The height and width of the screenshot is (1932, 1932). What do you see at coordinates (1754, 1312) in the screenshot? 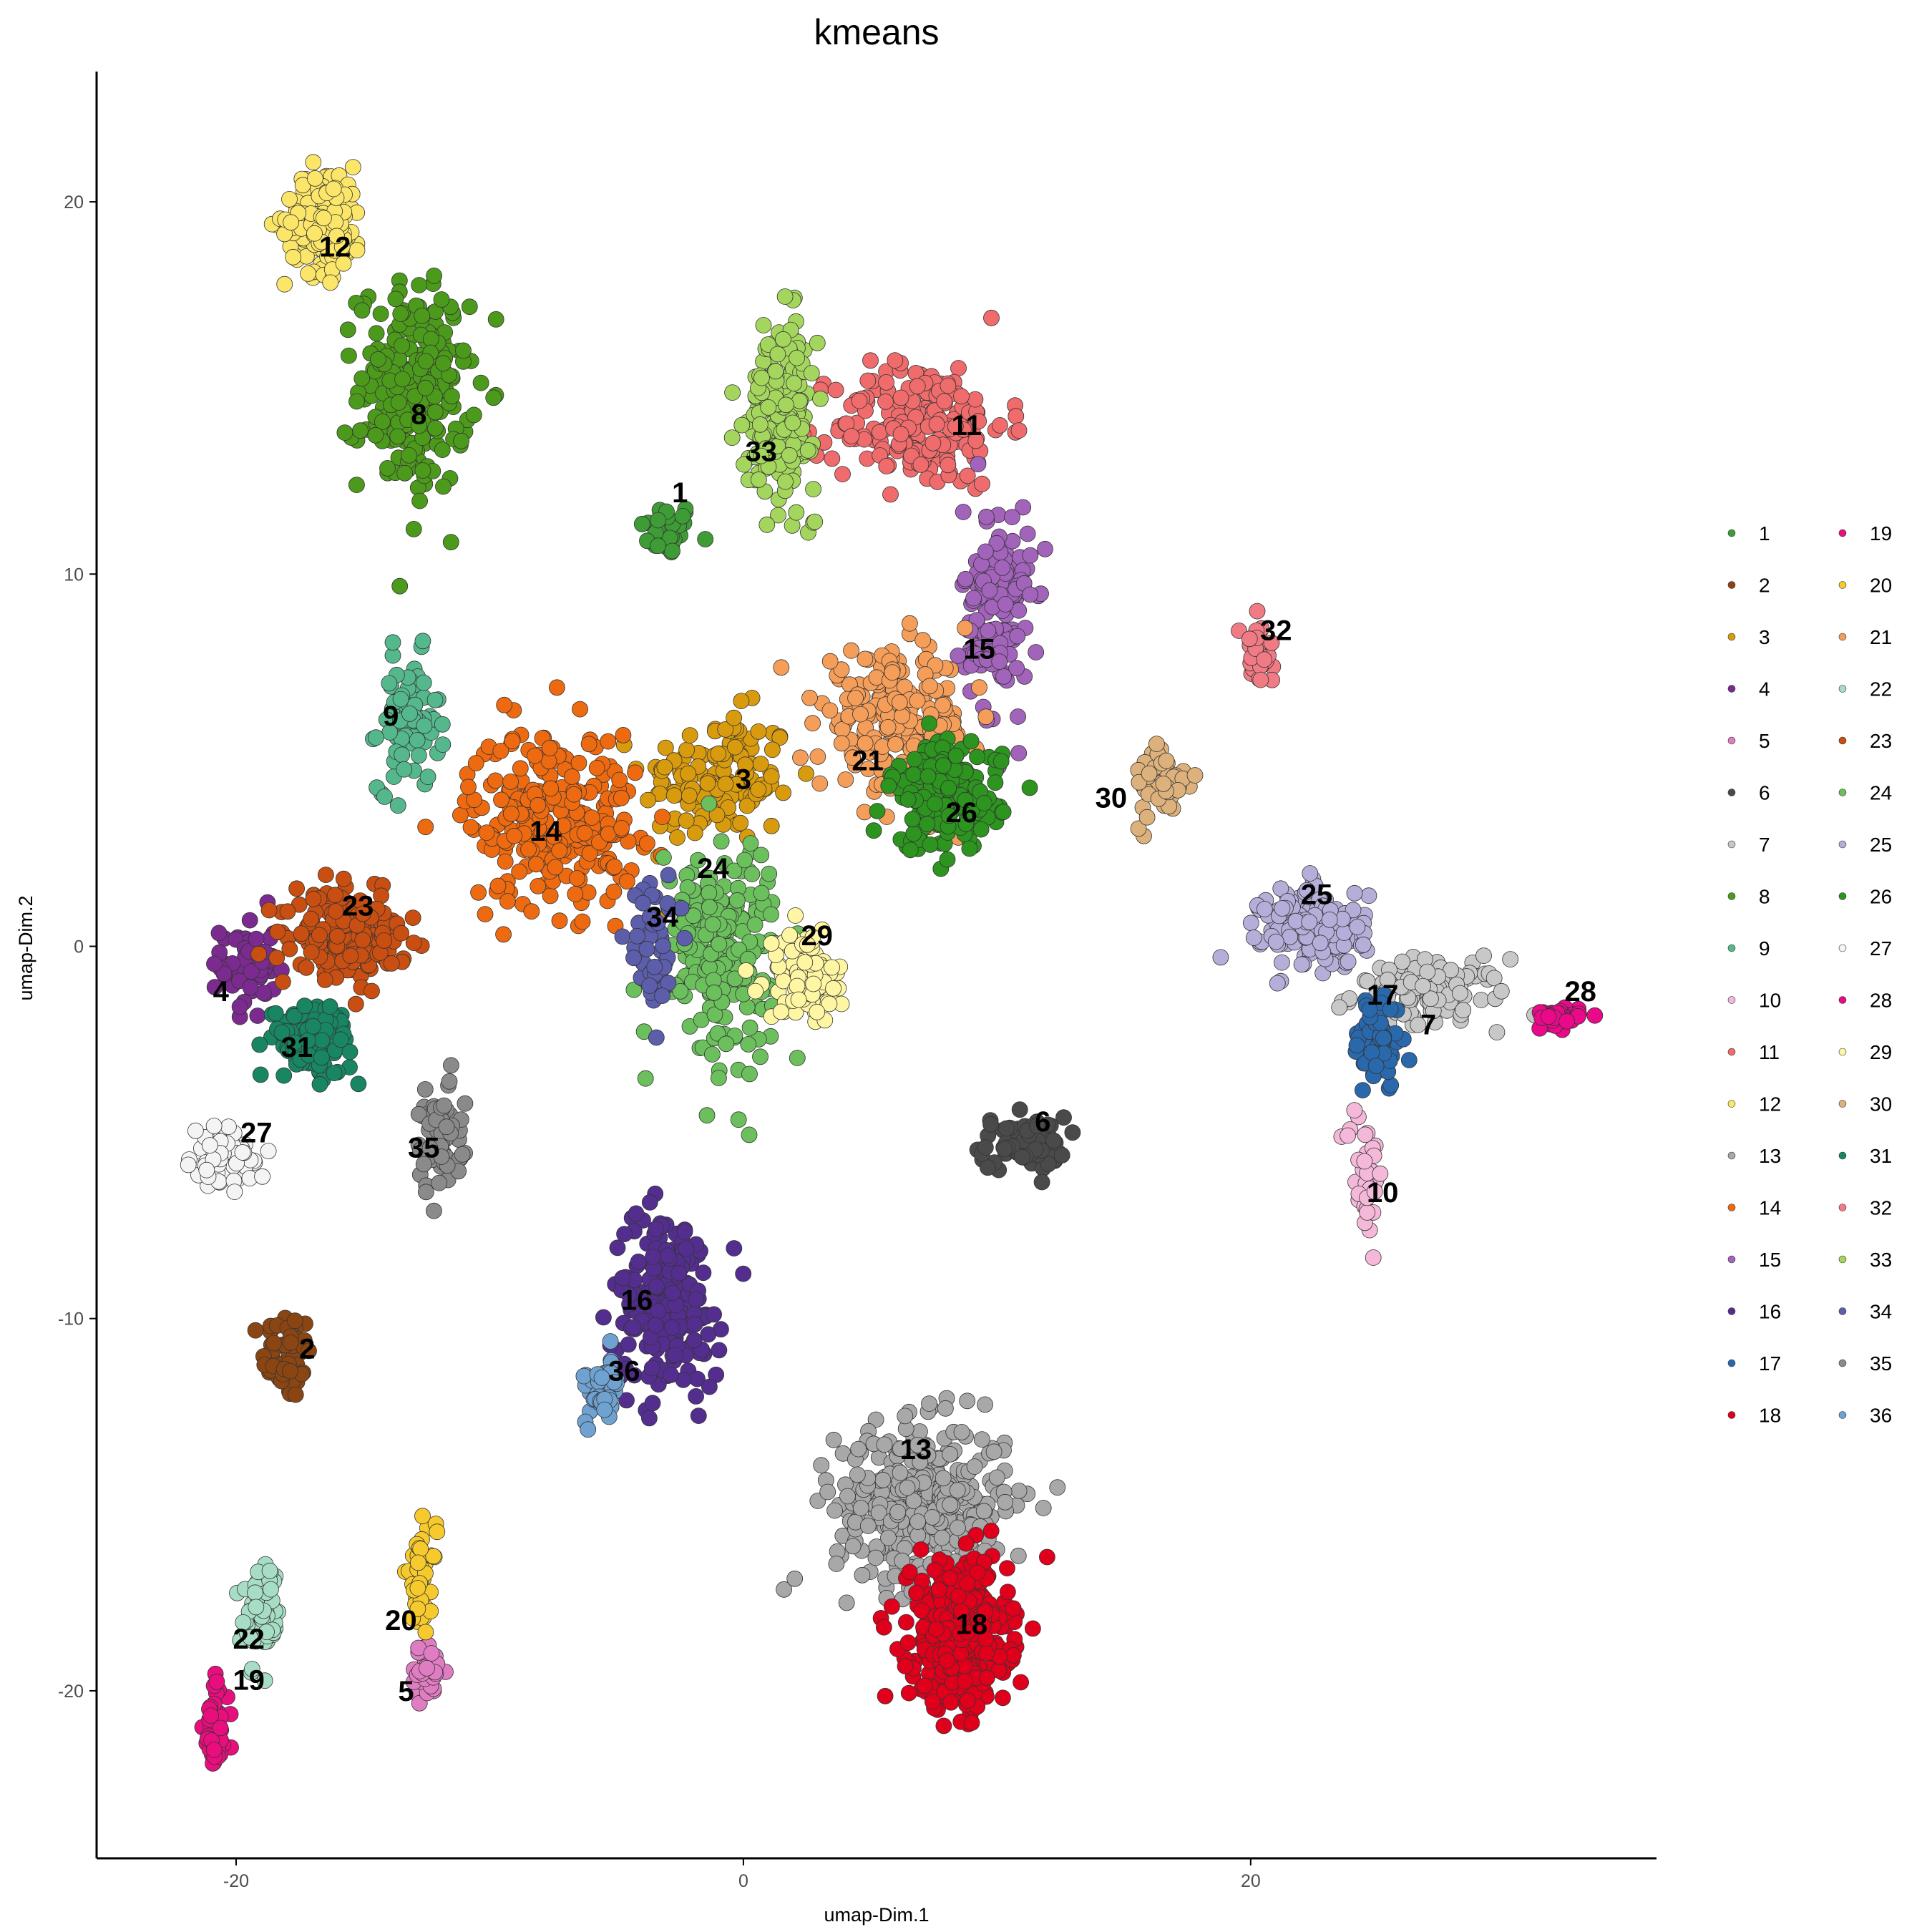
I see `legend-item-16: 16` at bounding box center [1754, 1312].